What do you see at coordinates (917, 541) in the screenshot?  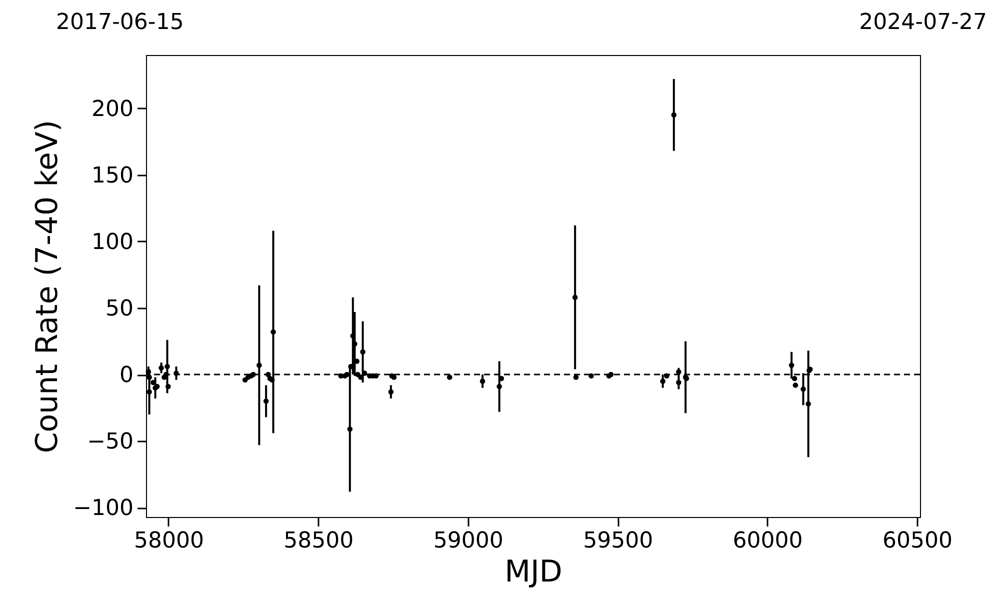 I see `x-tick-label: 60500` at bounding box center [917, 541].